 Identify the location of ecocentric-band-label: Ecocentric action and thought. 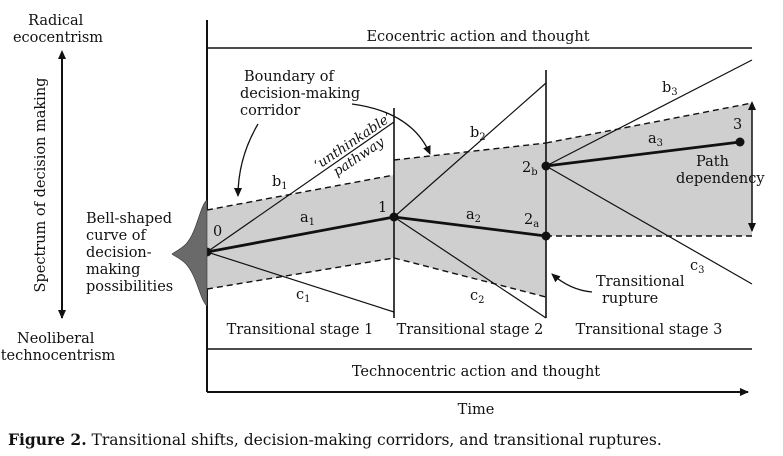
(477, 37).